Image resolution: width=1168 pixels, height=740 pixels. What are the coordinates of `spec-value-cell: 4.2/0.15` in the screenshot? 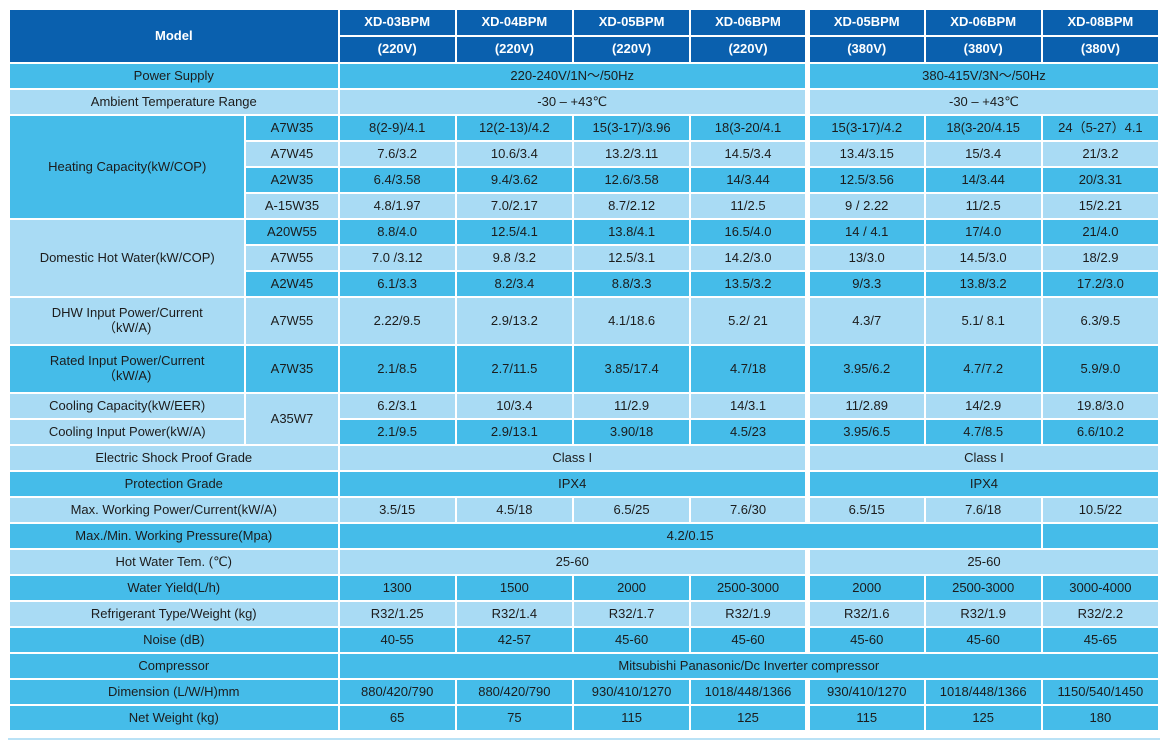 It's located at (690, 536).